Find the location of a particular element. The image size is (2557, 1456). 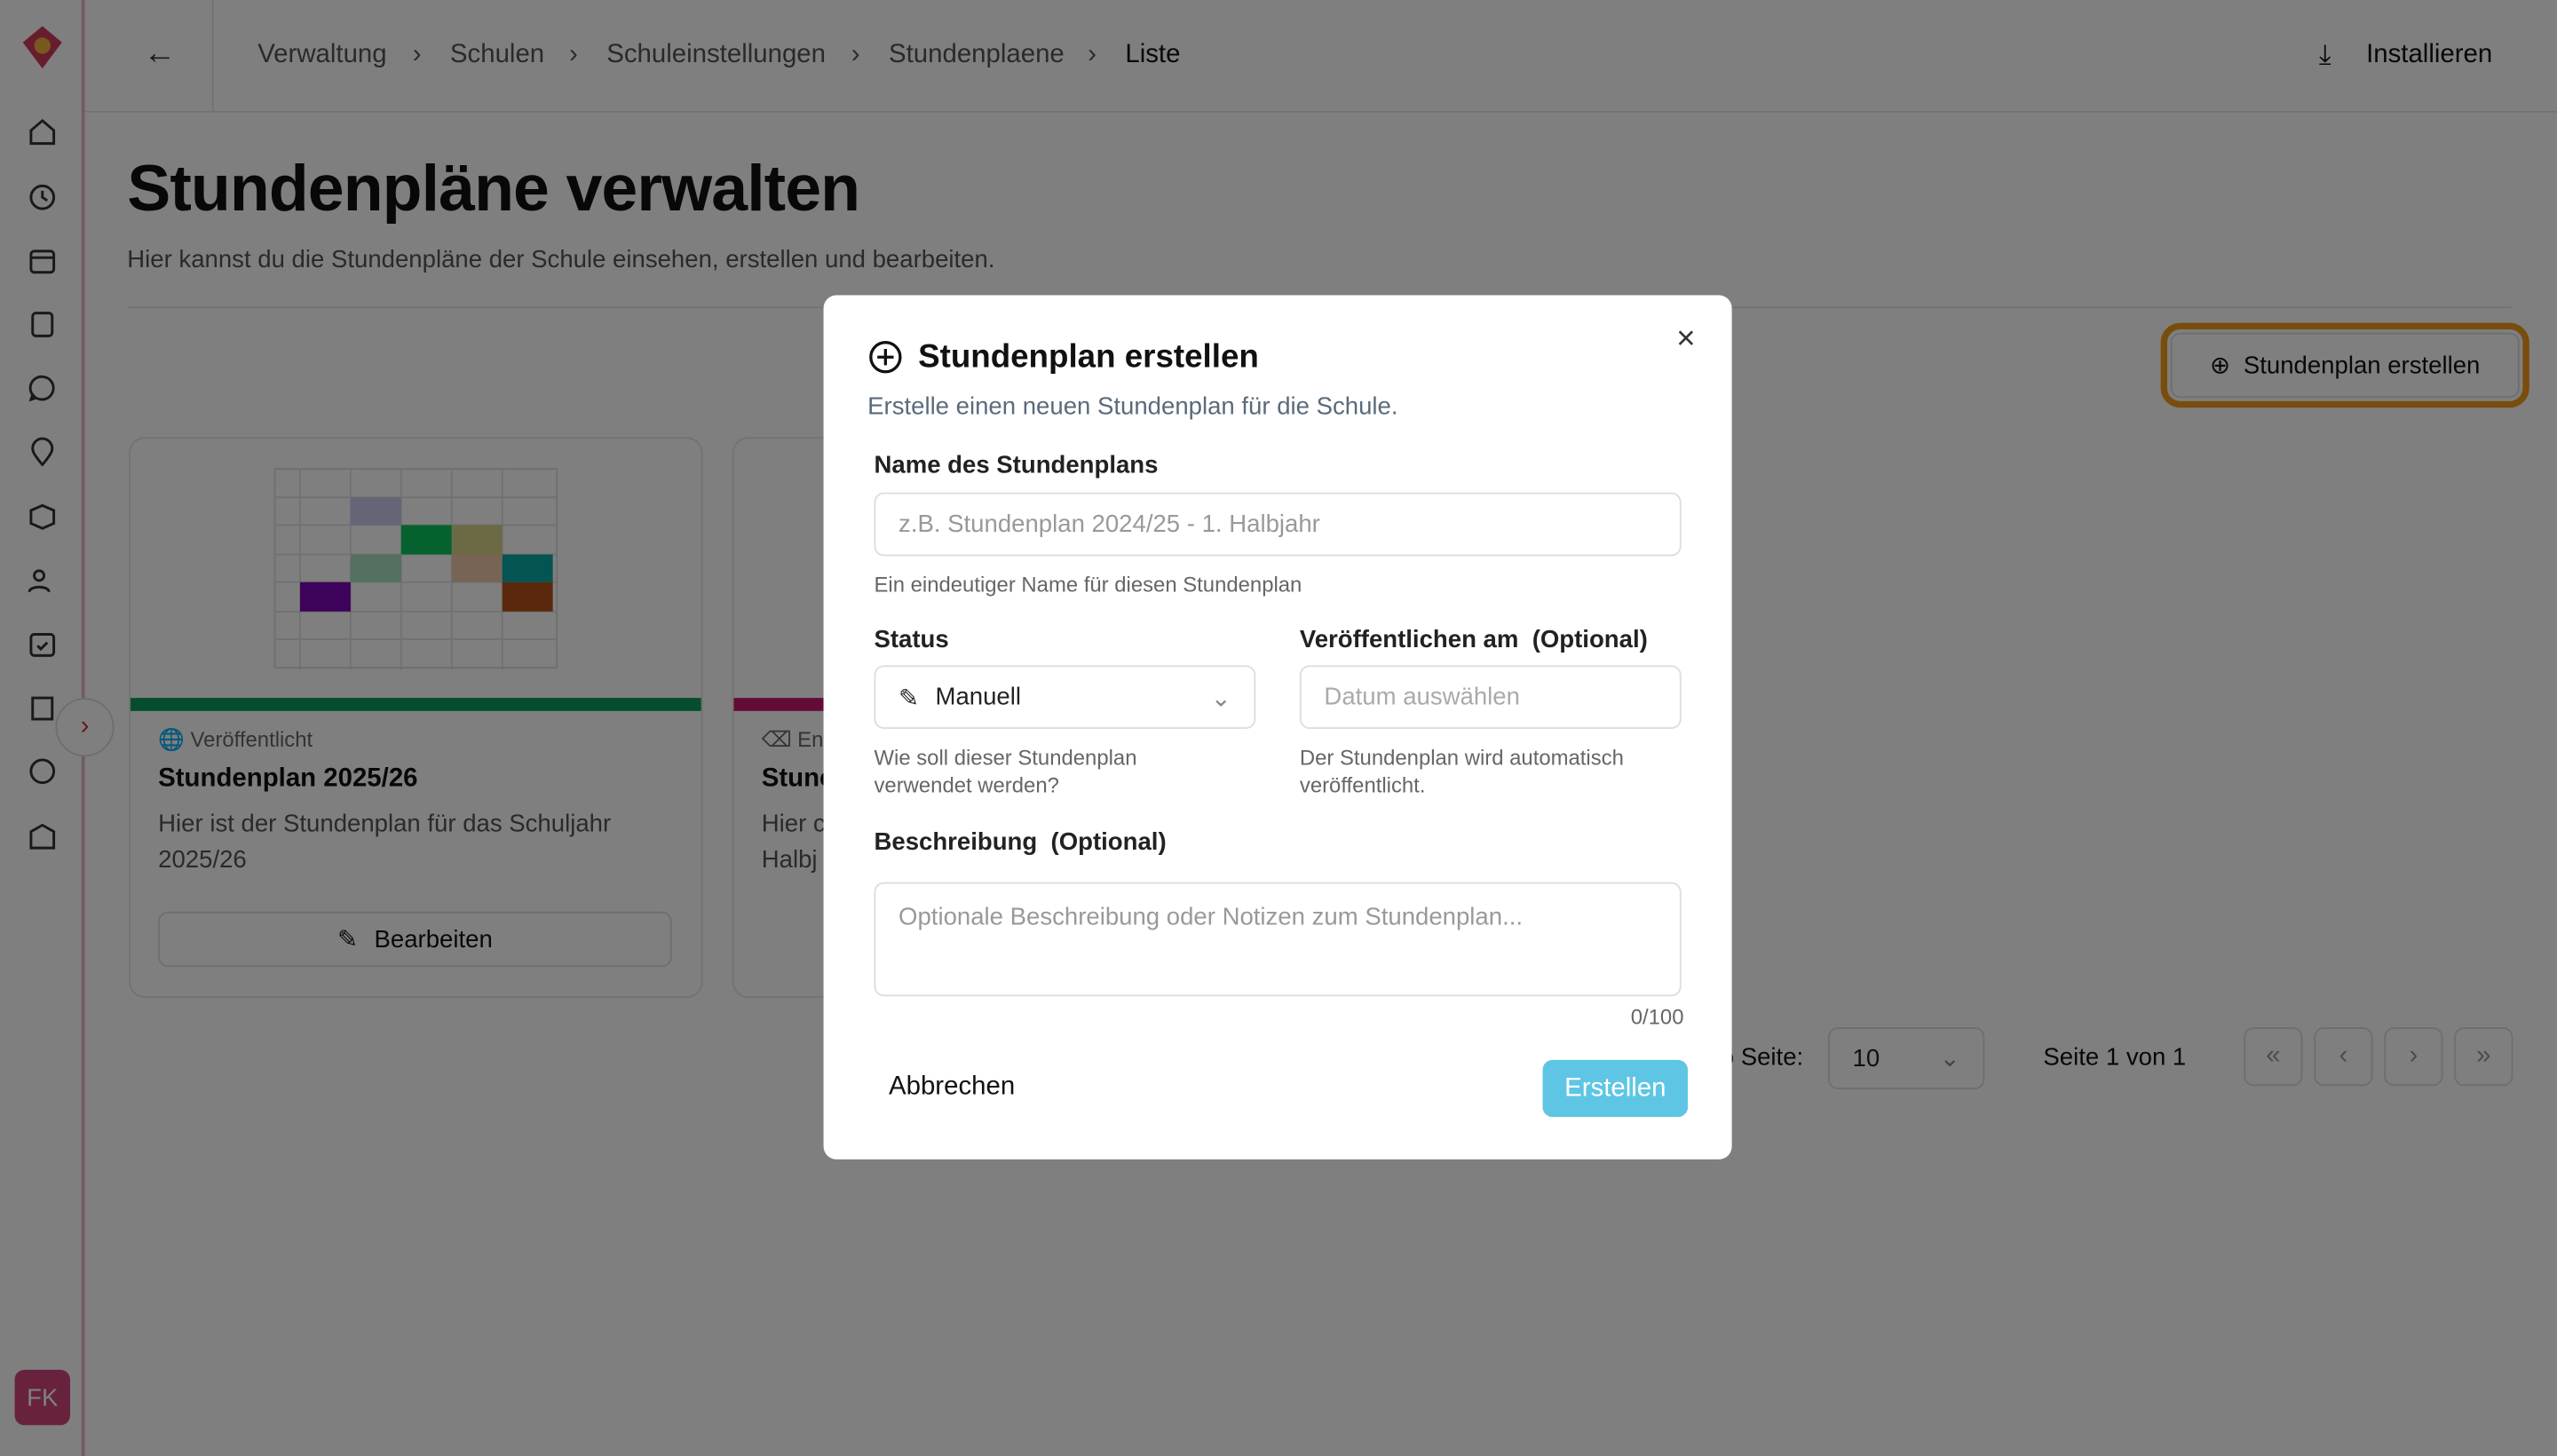

description-label: Beschreibung (Optional) is located at coordinates (1020, 842).